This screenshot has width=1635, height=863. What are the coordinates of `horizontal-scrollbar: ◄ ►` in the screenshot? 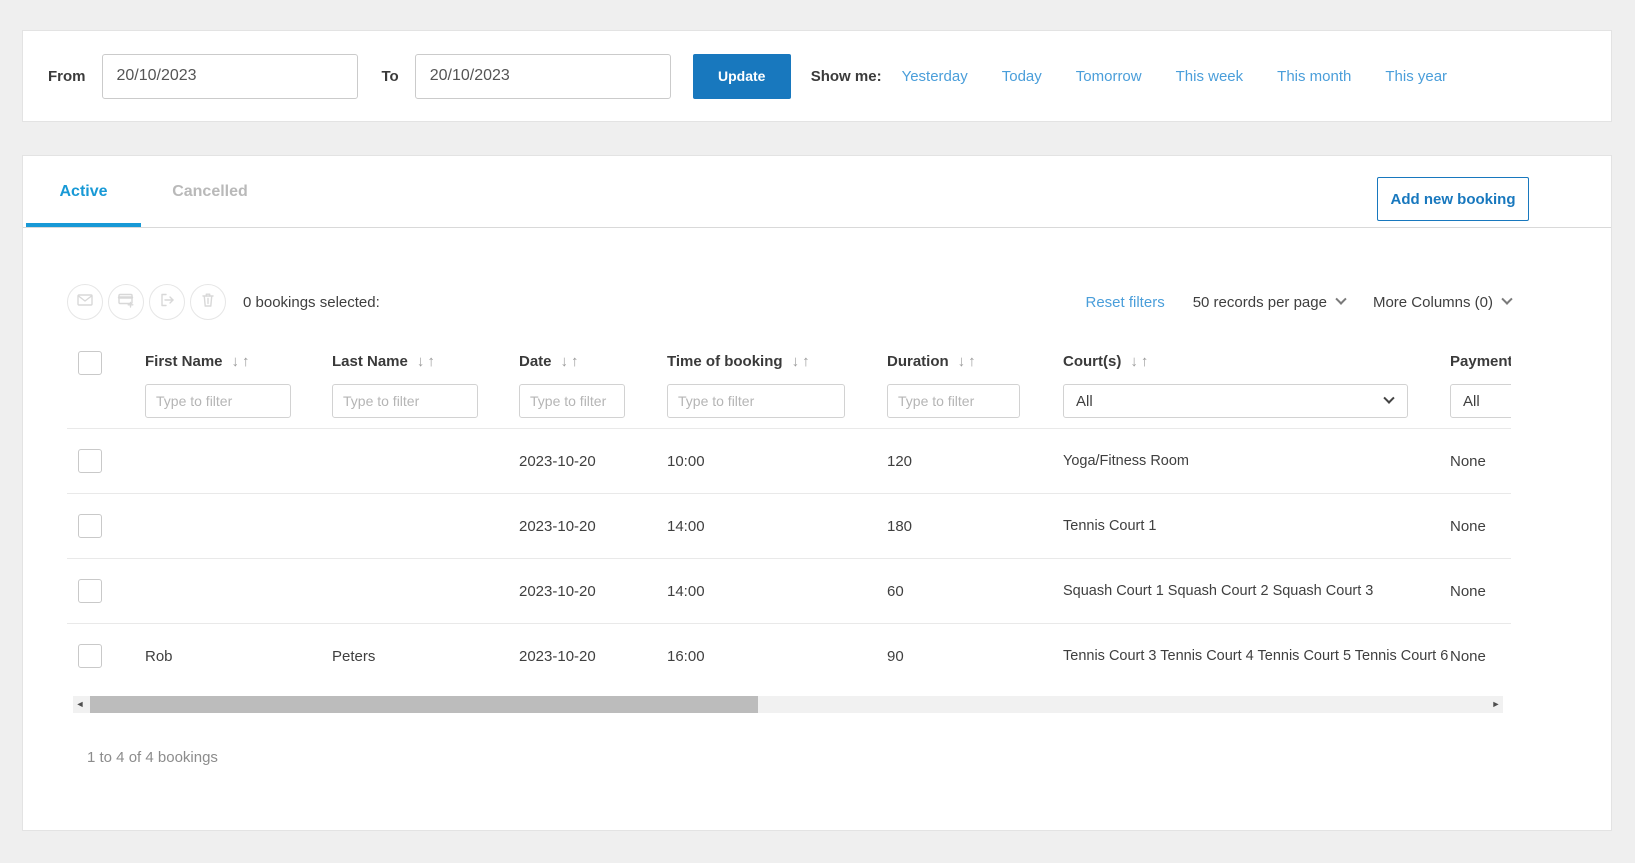 It's located at (788, 704).